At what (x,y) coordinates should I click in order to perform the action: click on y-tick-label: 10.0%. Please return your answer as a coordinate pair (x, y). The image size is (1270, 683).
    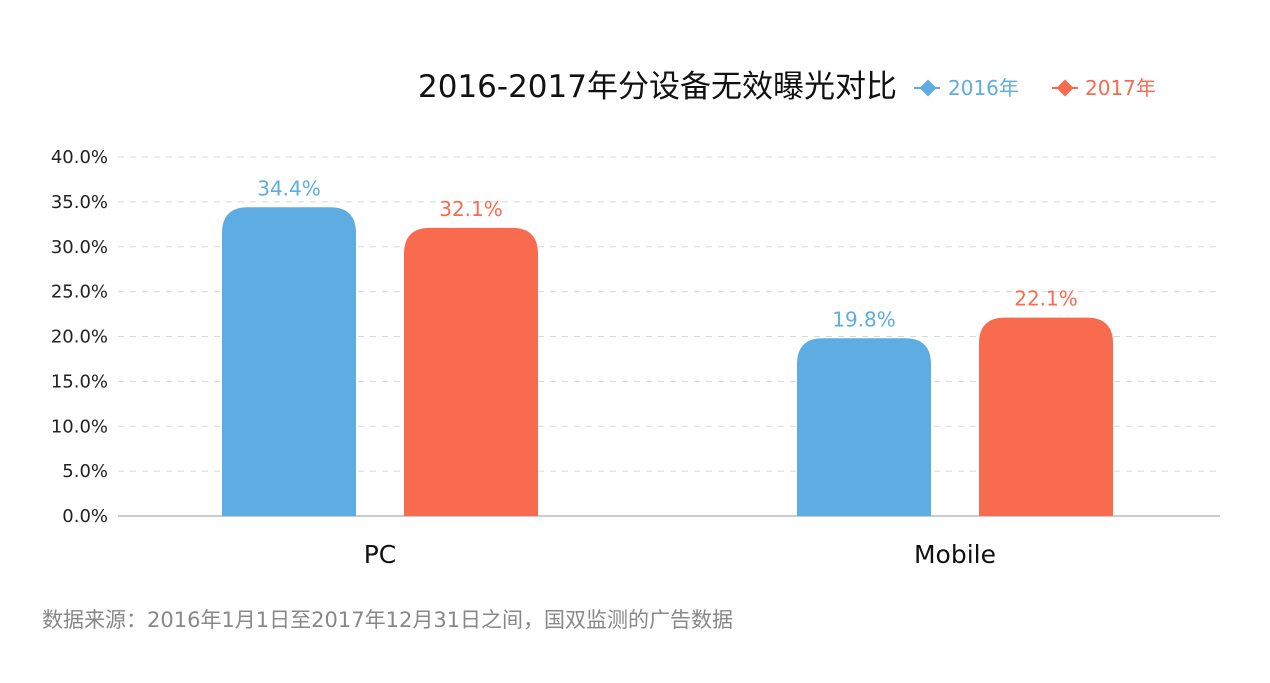
    Looking at the image, I should click on (79, 426).